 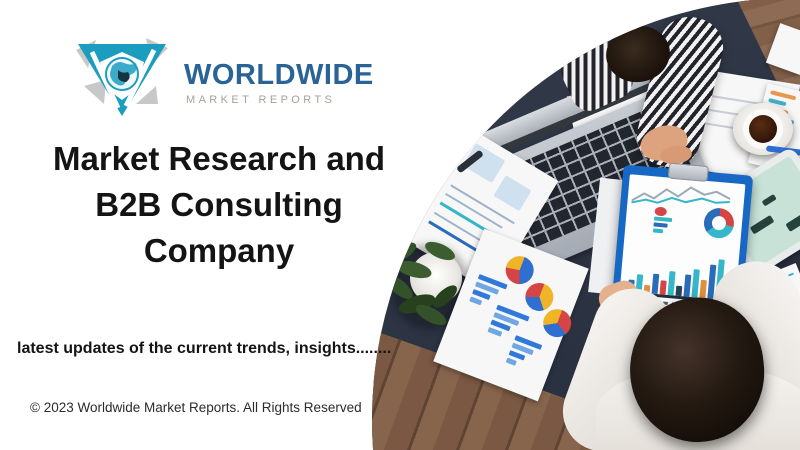 I want to click on brand-name: WORLDWIDE, so click(x=279, y=75).